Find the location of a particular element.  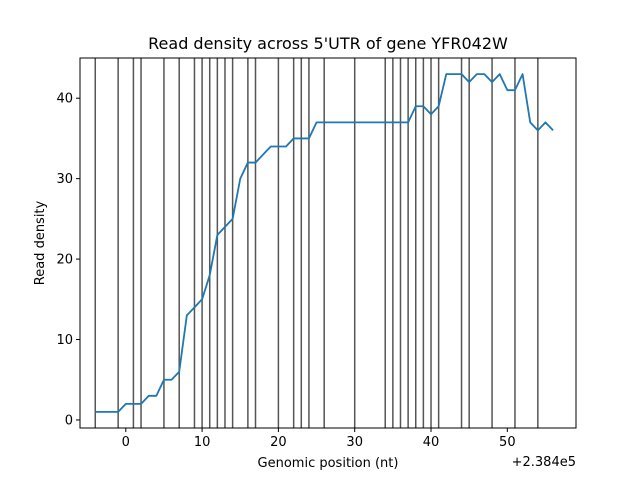

x-axis-label: Genomic position (nt) is located at coordinates (328, 463).